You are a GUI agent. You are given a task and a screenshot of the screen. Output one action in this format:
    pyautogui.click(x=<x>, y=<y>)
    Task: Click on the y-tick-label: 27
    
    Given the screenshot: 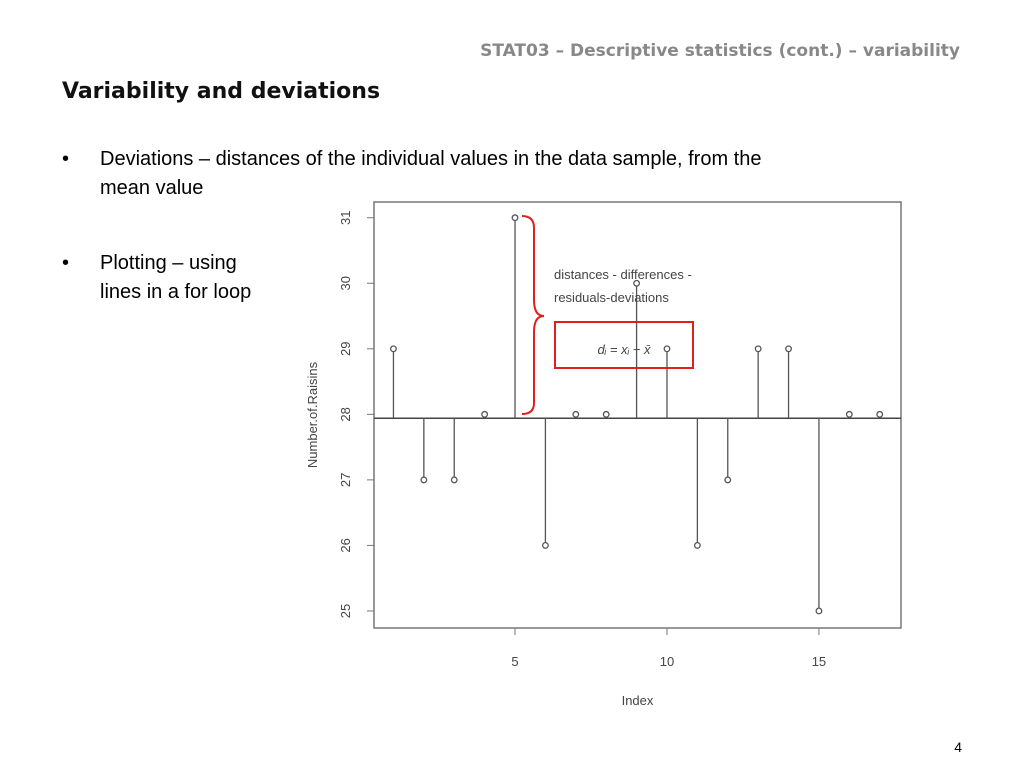 What is the action you would take?
    pyautogui.click(x=345, y=480)
    